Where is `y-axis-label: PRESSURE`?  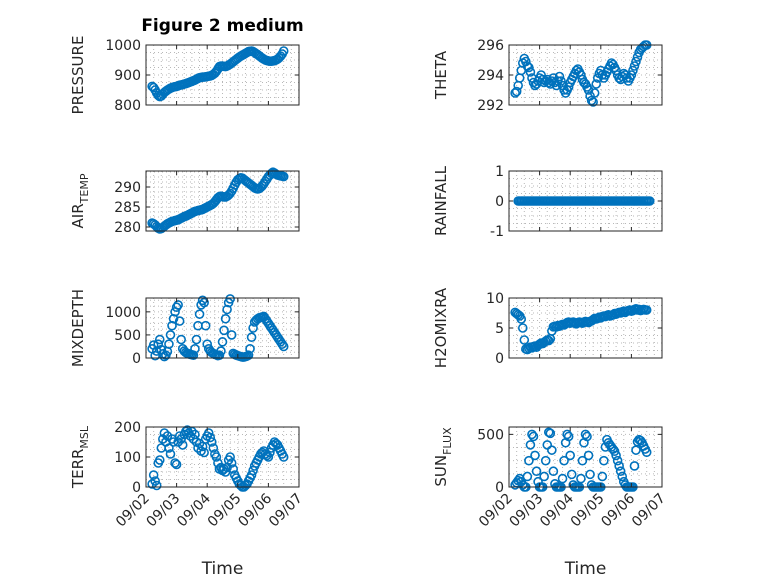
y-axis-label: PRESSURE is located at coordinates (78, 75).